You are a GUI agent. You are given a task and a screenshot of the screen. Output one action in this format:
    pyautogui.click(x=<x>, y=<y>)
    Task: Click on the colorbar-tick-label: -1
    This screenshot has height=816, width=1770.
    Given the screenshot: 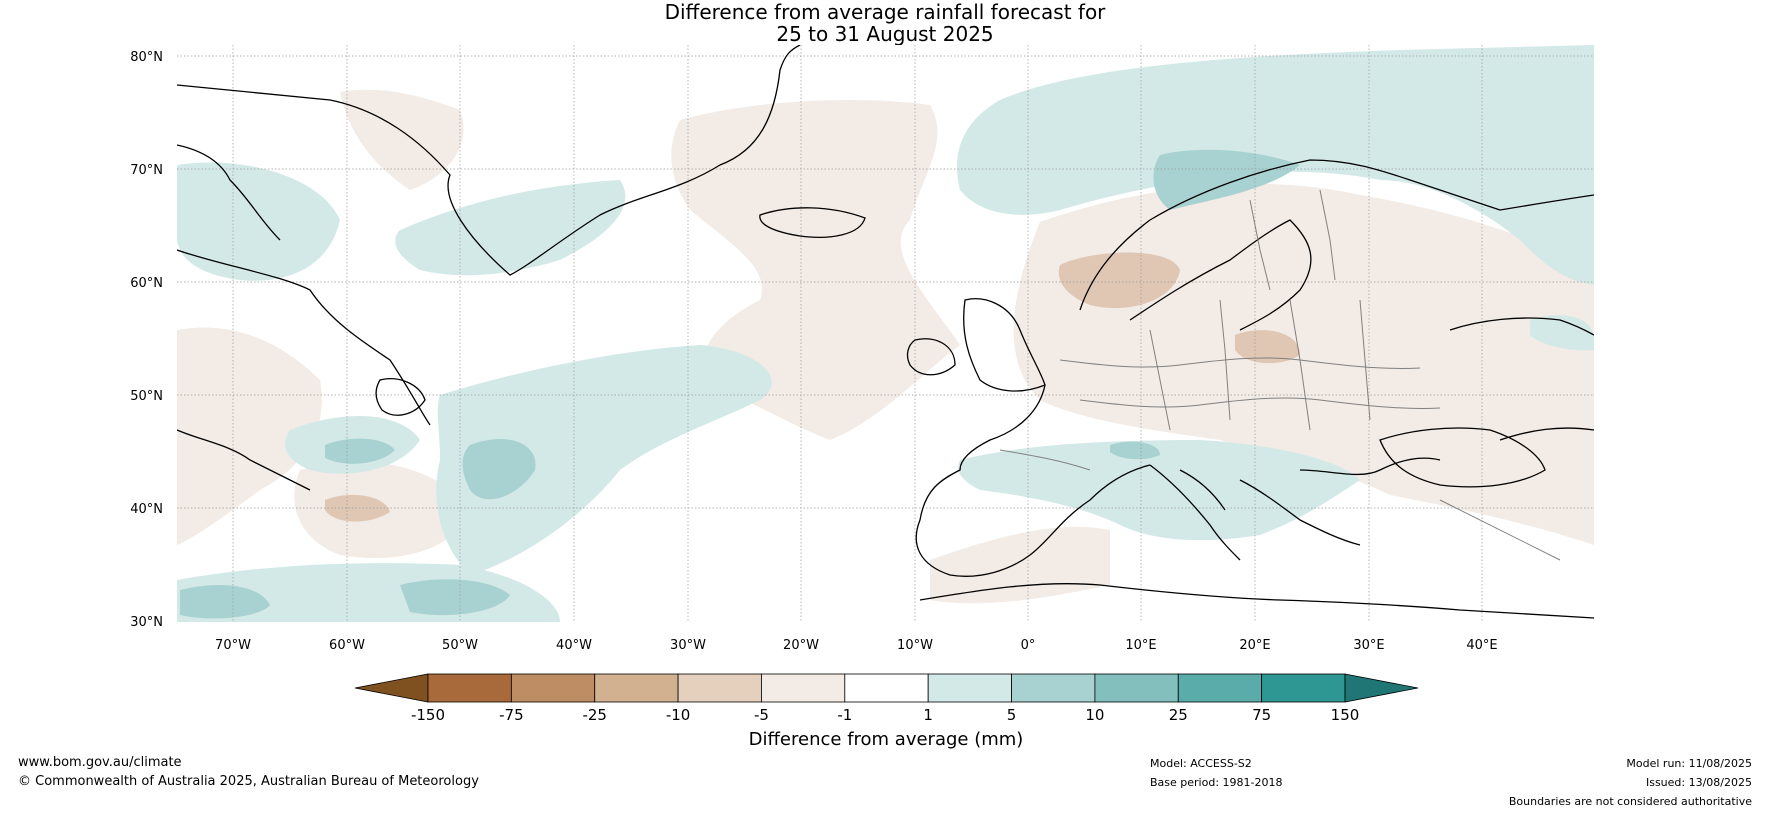 What is the action you would take?
    pyautogui.click(x=844, y=715)
    